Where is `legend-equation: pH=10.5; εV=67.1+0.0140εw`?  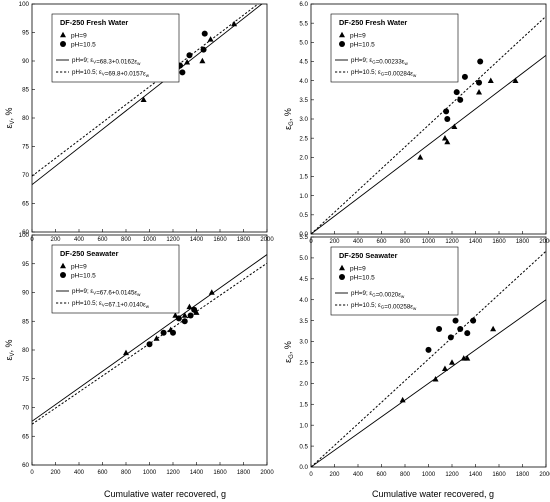
legend-equation: pH=10.5; εV=67.1+0.0140εw is located at coordinates (111, 304).